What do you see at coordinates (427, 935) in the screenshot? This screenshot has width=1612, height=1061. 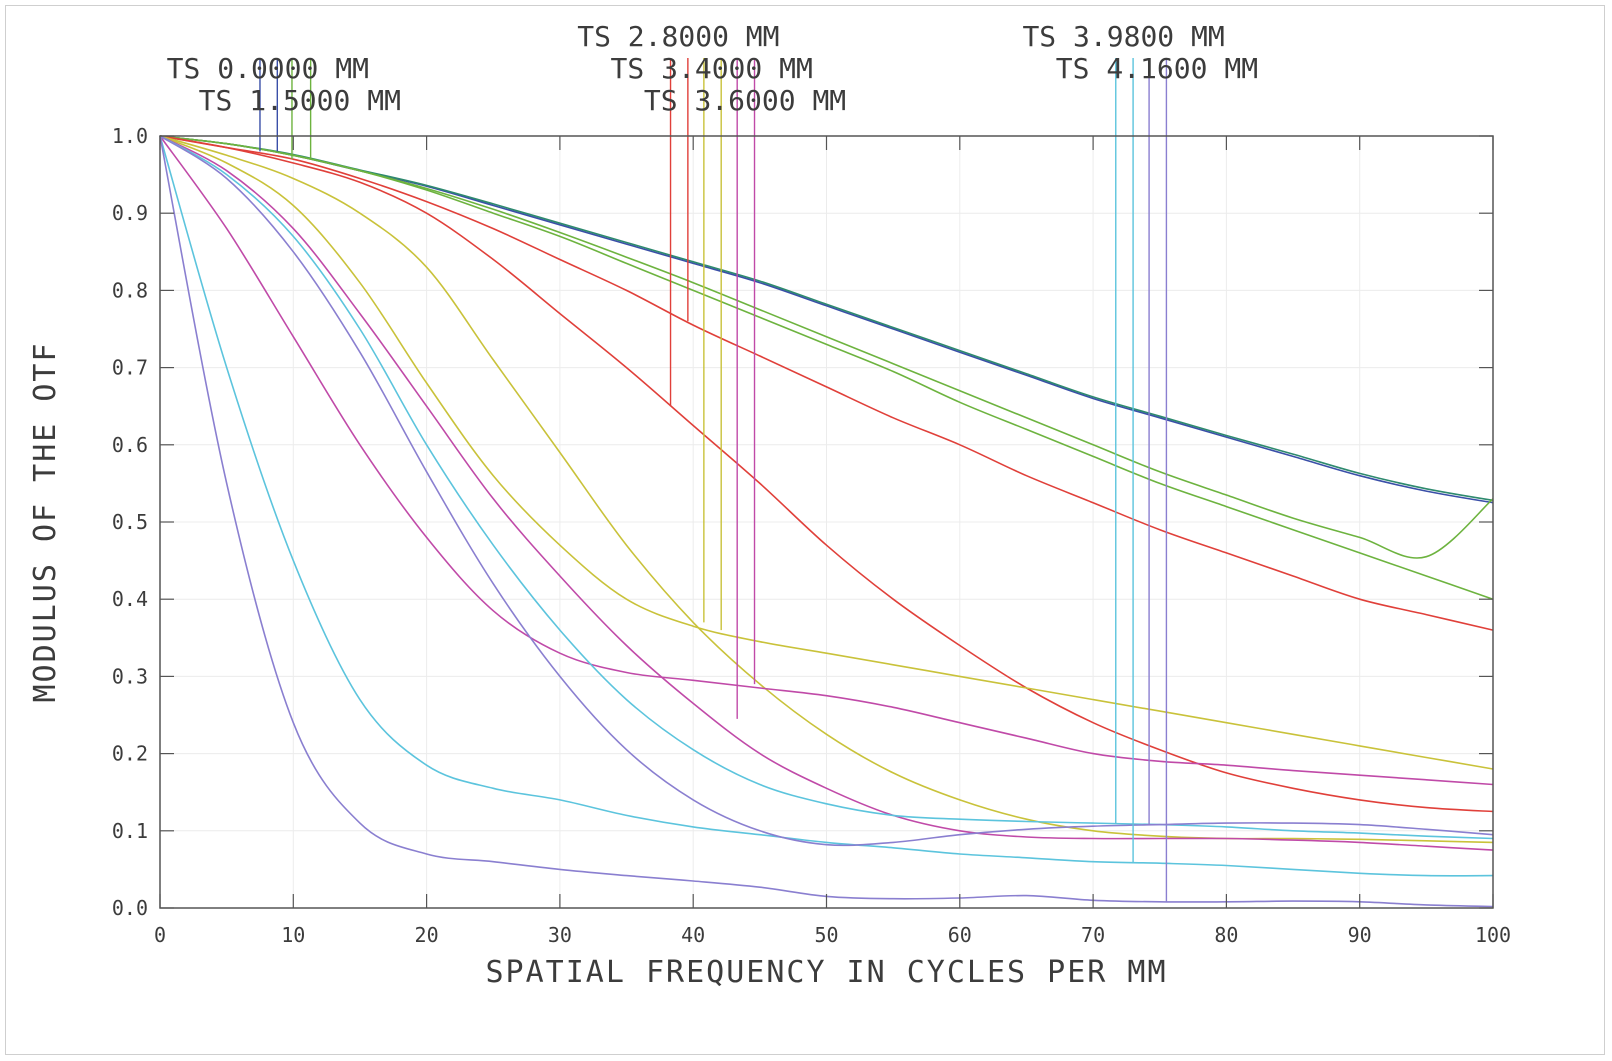 I see `x-tick-label: 20` at bounding box center [427, 935].